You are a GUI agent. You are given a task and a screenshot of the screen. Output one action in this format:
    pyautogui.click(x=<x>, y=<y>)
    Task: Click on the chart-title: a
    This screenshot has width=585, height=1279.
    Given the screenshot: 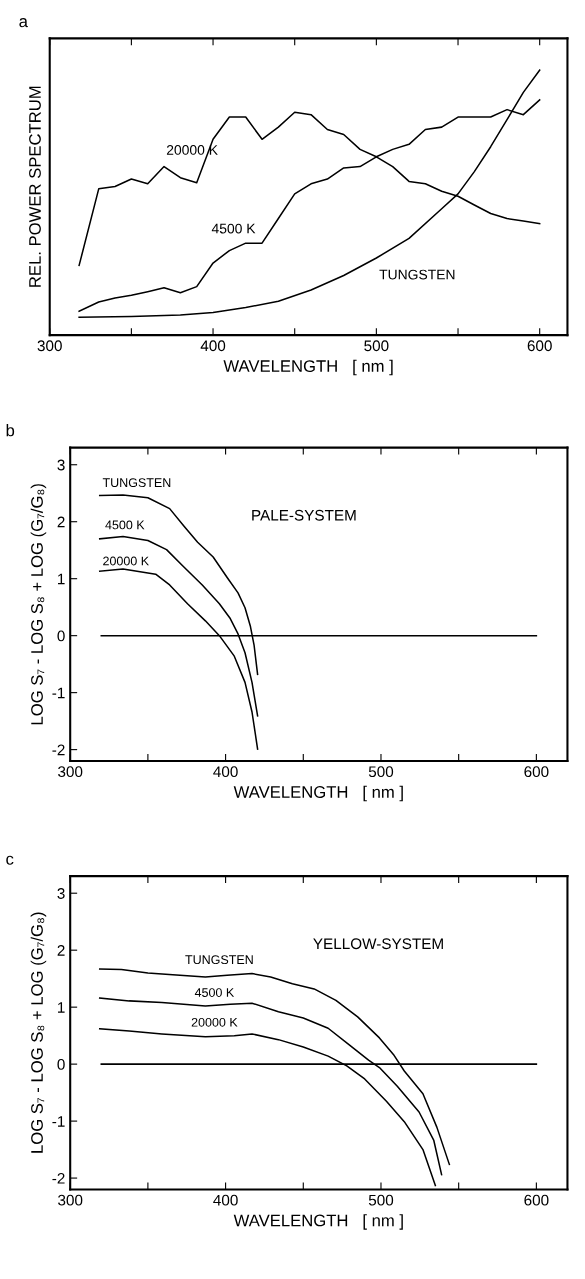 What is the action you would take?
    pyautogui.click(x=23, y=23)
    